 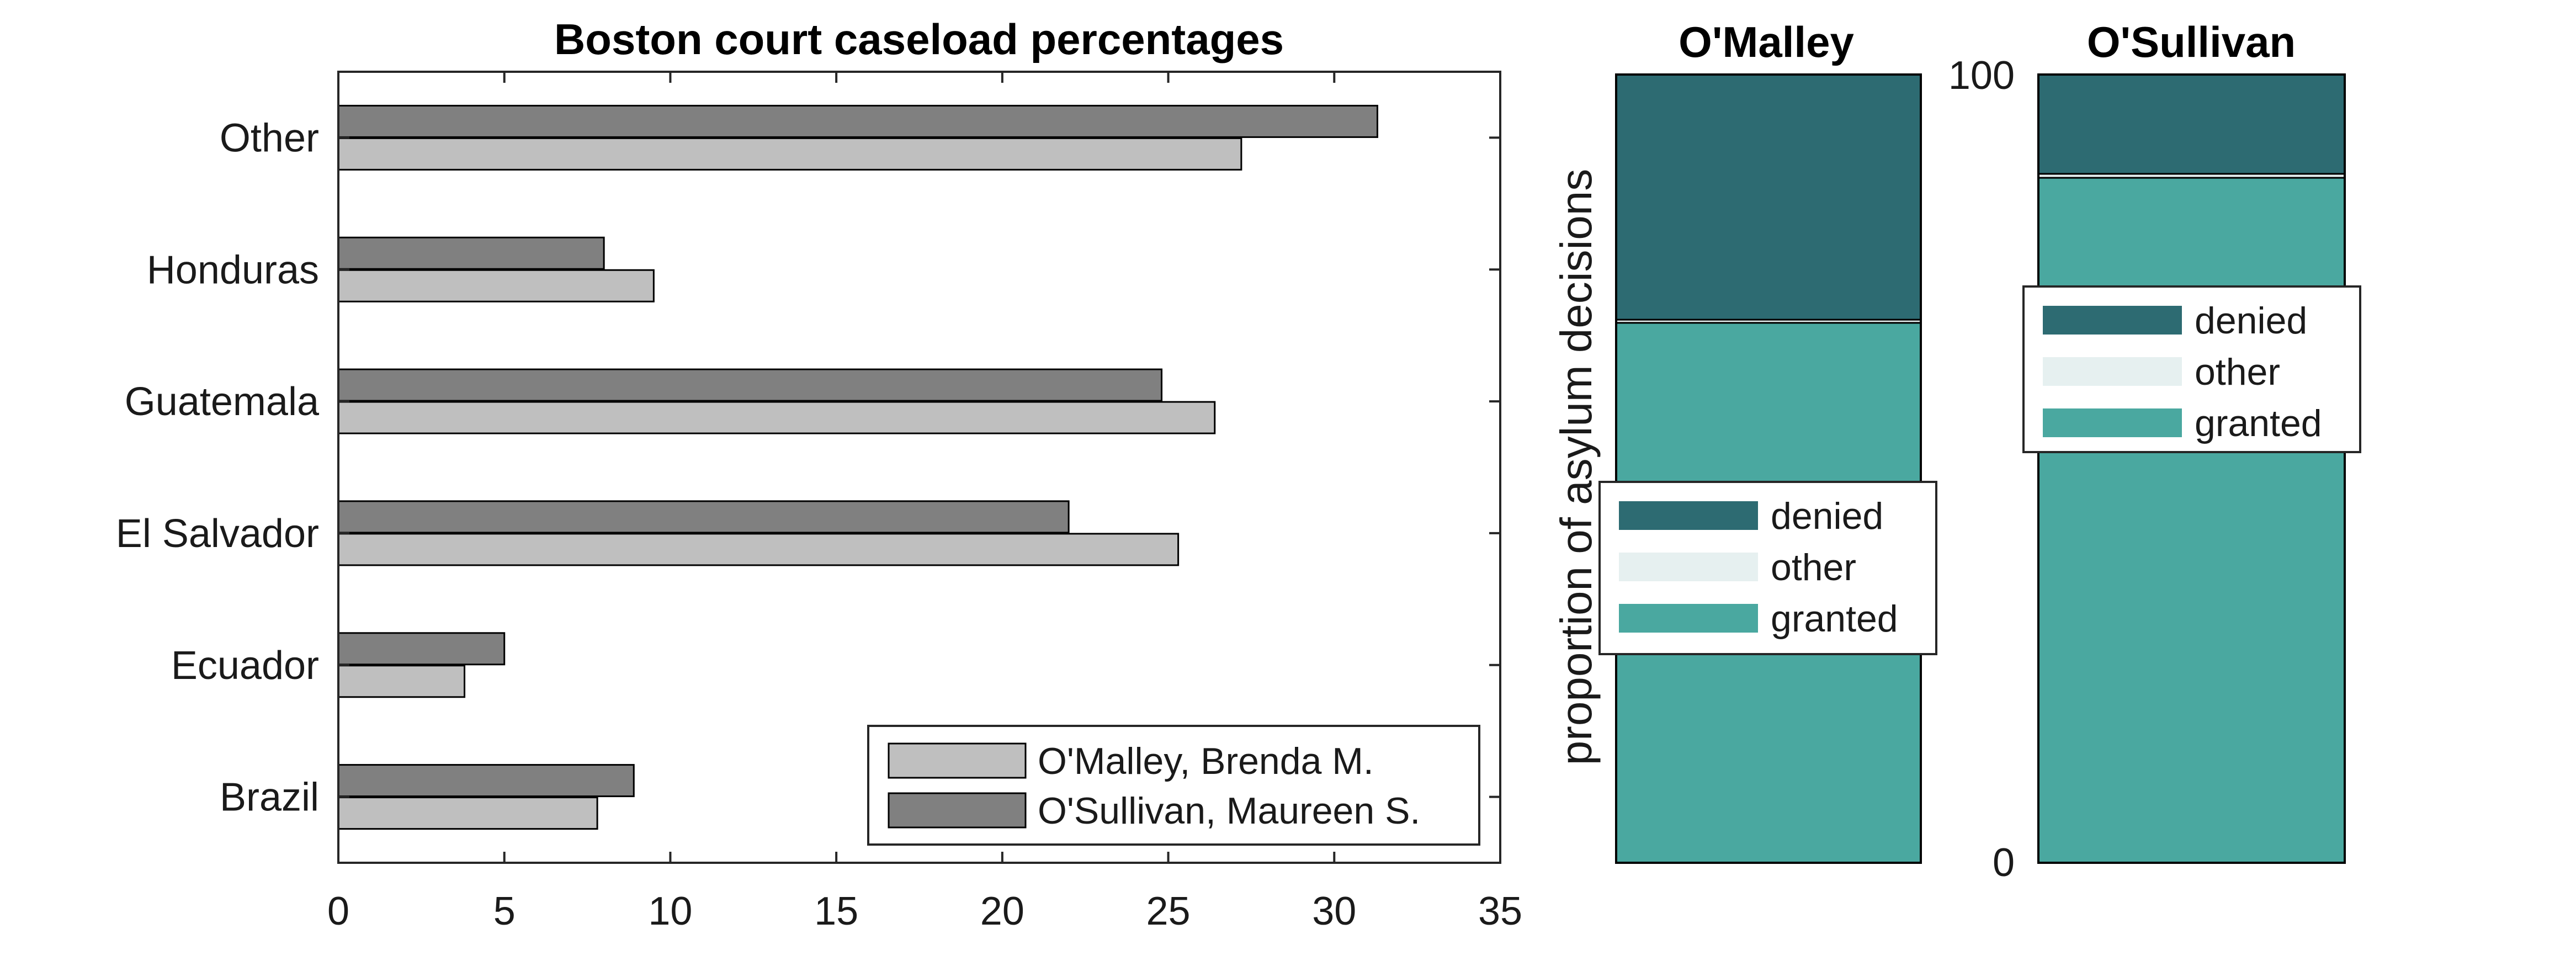 What do you see at coordinates (338, 911) in the screenshot?
I see `xtick-label-0: 0` at bounding box center [338, 911].